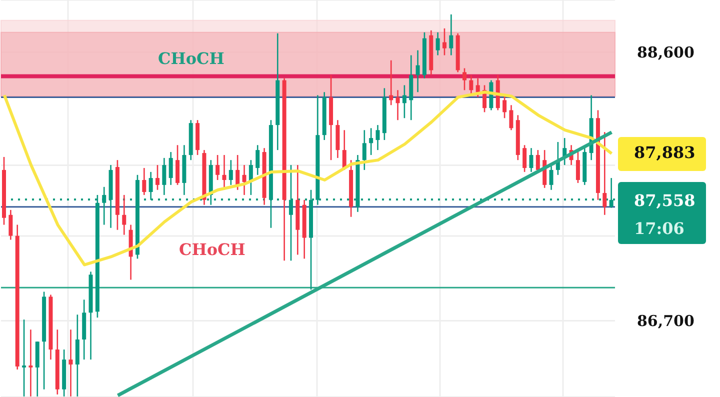 This screenshot has width=720, height=397. What do you see at coordinates (665, 321) in the screenshot?
I see `y-tick-label: 86,700` at bounding box center [665, 321].